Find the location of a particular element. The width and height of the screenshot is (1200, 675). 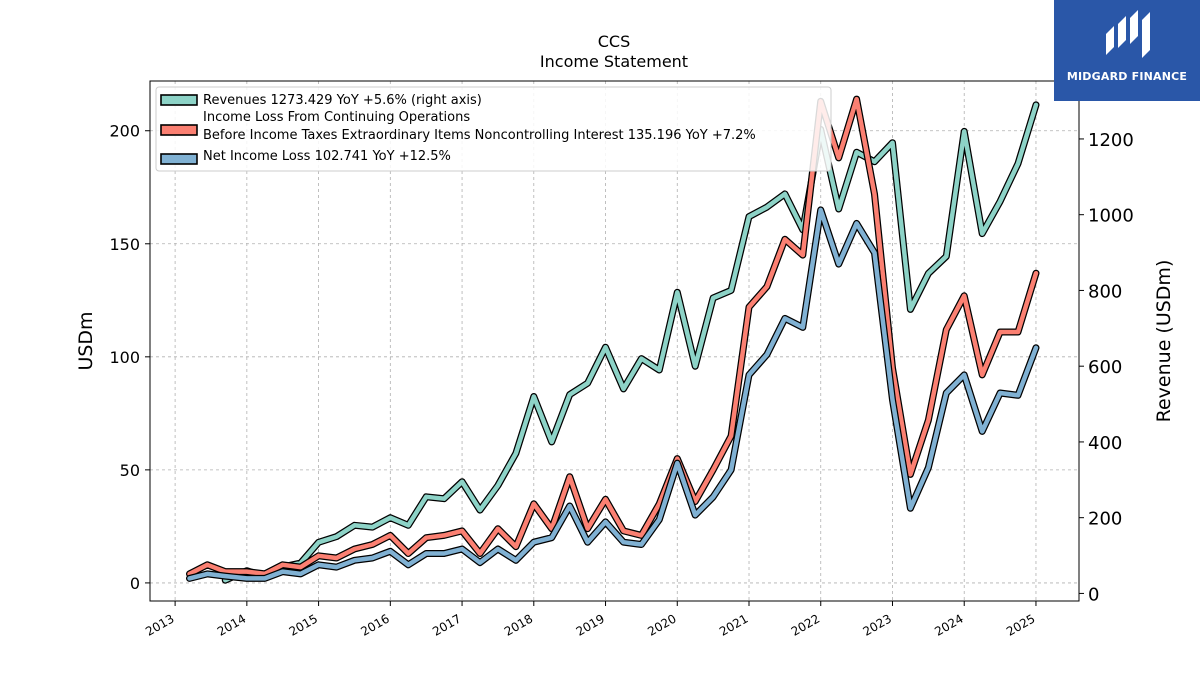

legend-label-1: Income Loss From Continuing Operations is located at coordinates (336, 117).